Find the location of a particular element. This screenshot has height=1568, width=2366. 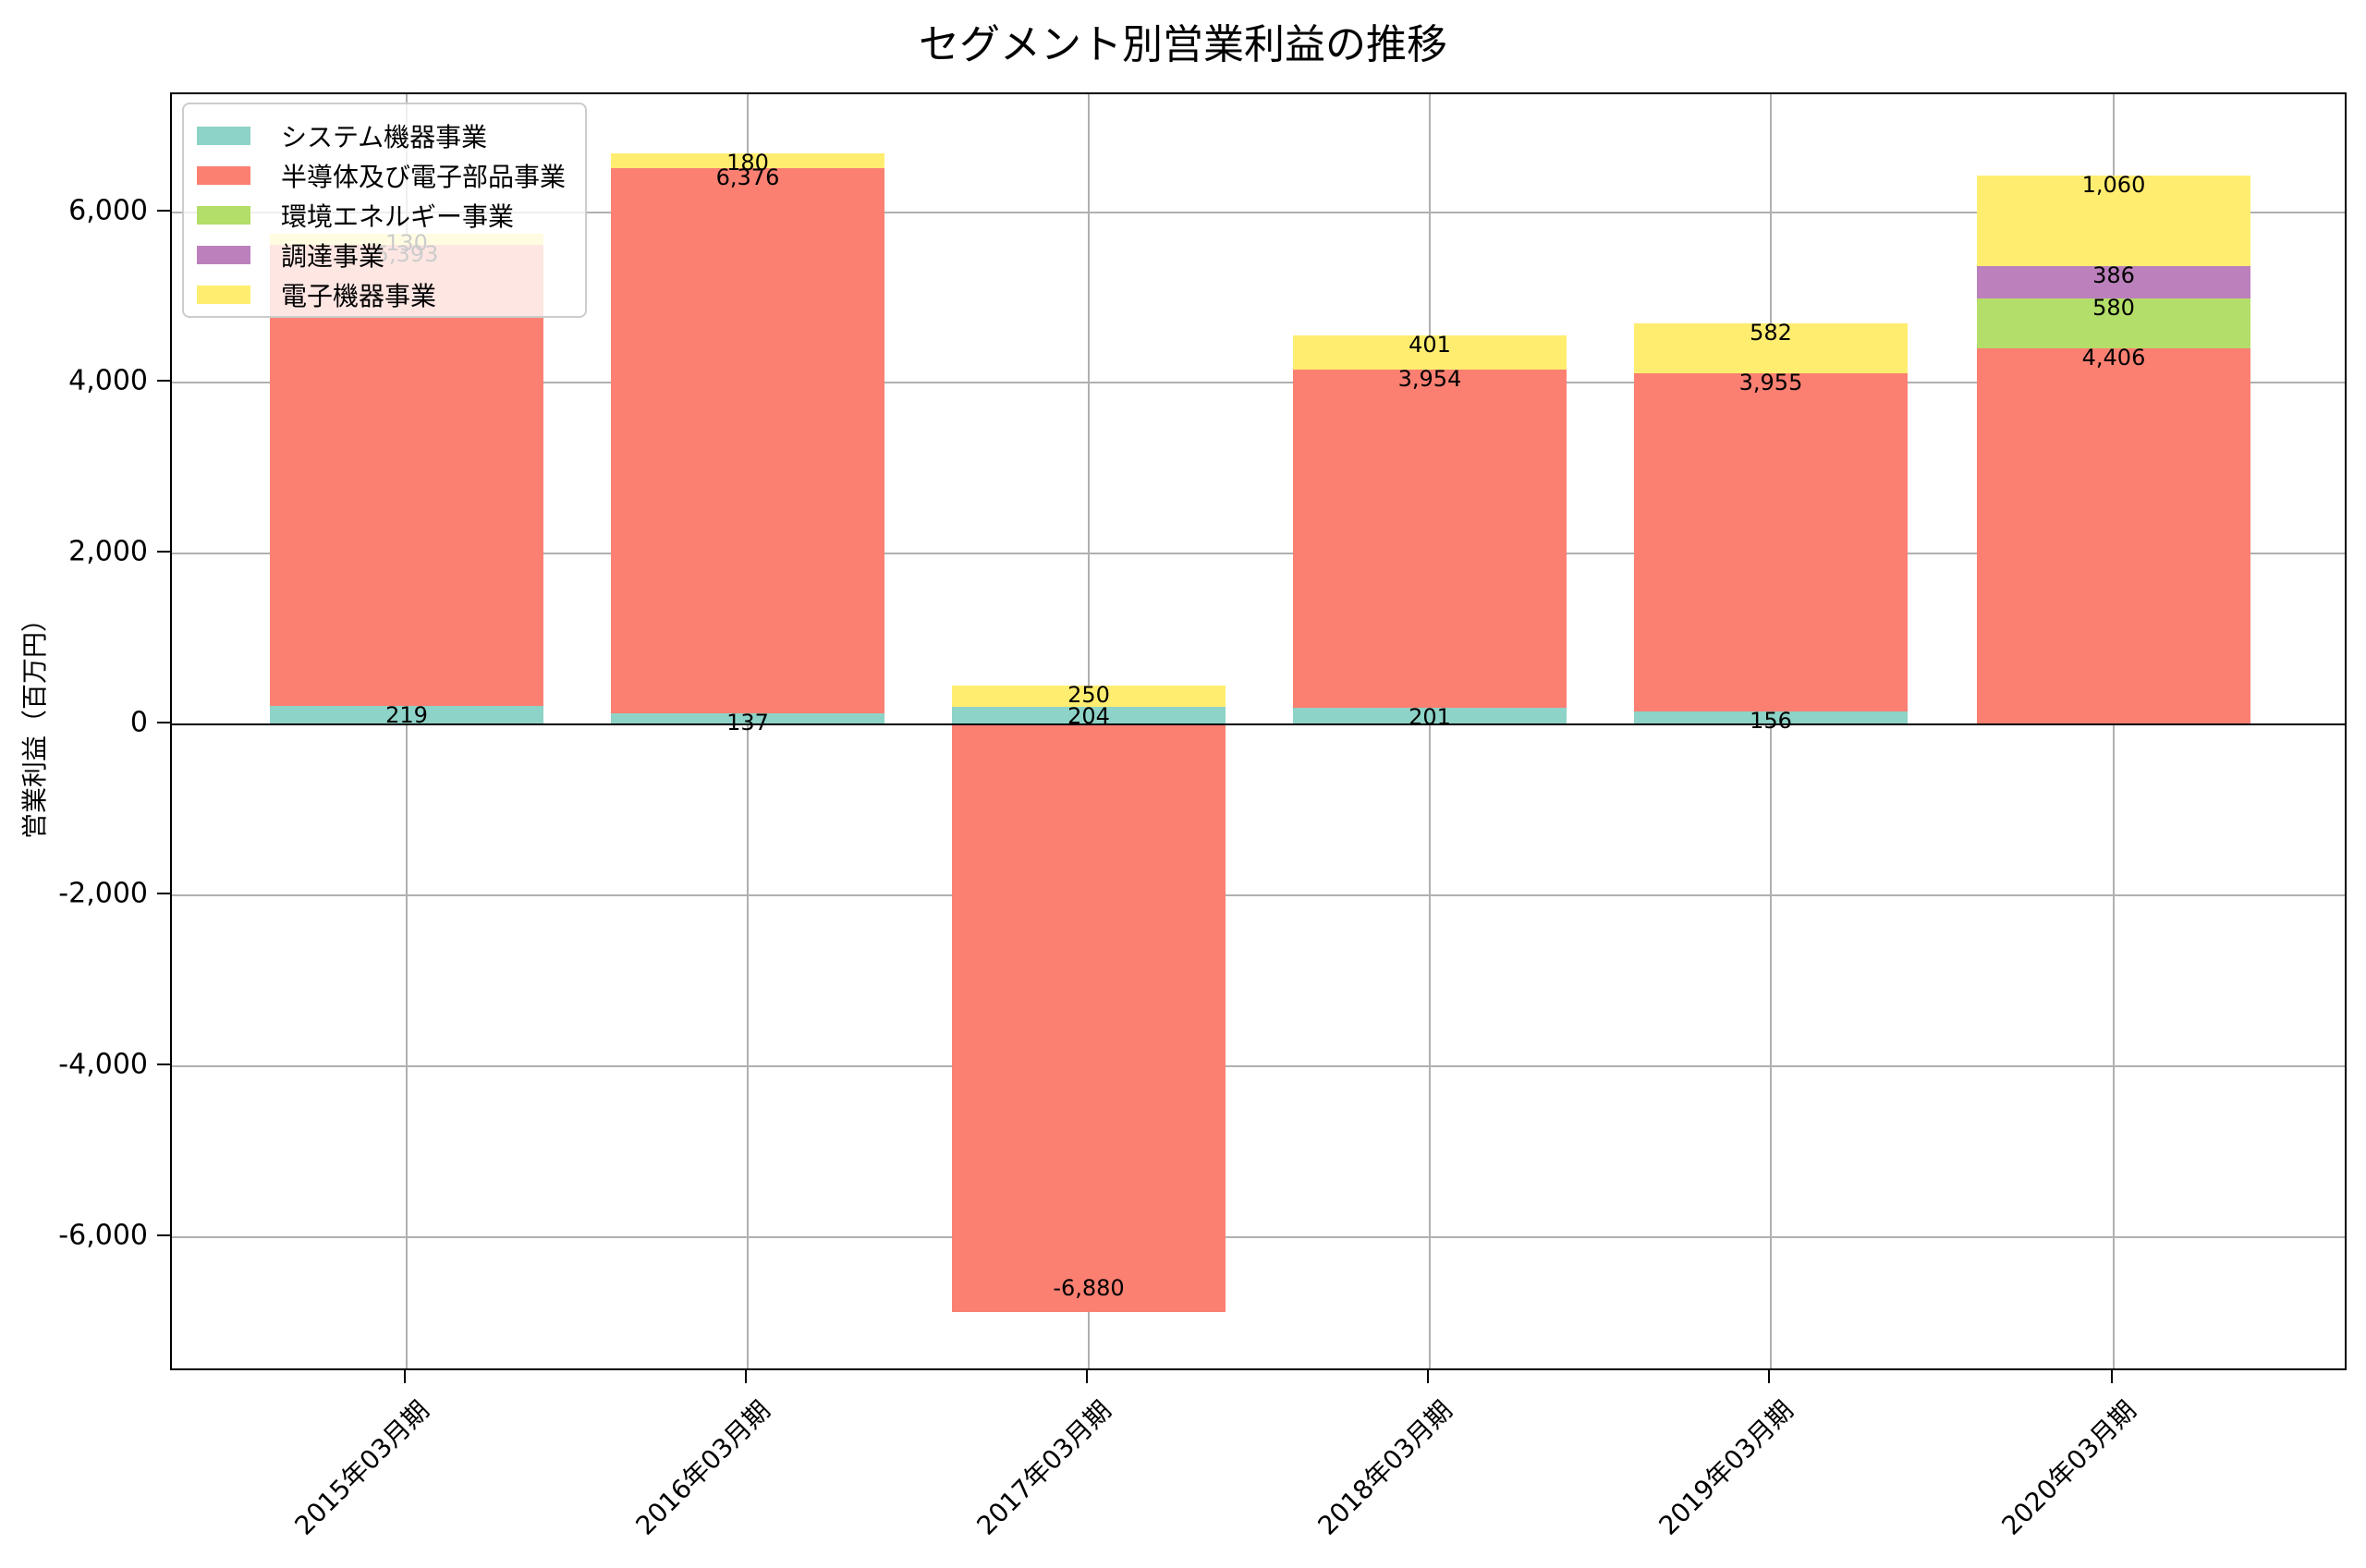

x-tick-label: 2015年03月期 is located at coordinates (362, 1467).